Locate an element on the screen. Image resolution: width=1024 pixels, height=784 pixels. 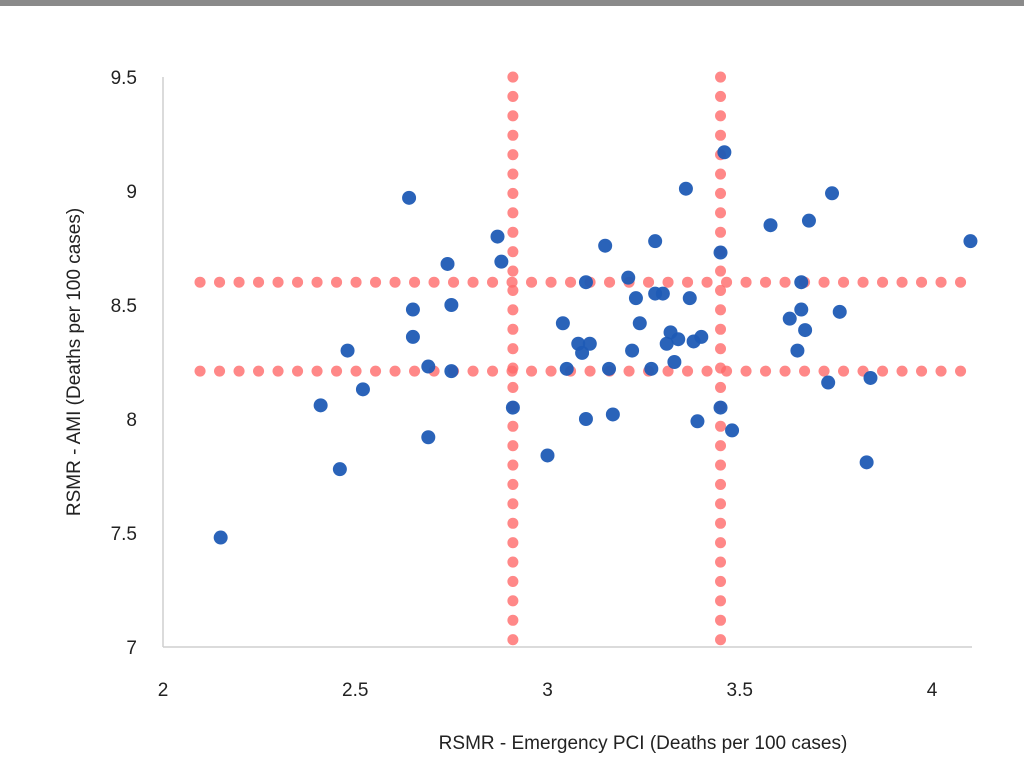
x-tick-label: 3 is located at coordinates (547, 690).